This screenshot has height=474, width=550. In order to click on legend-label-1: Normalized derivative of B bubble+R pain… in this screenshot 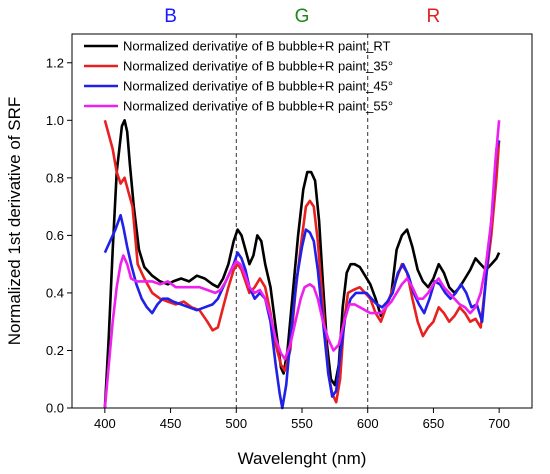, I will do `click(258, 66)`.